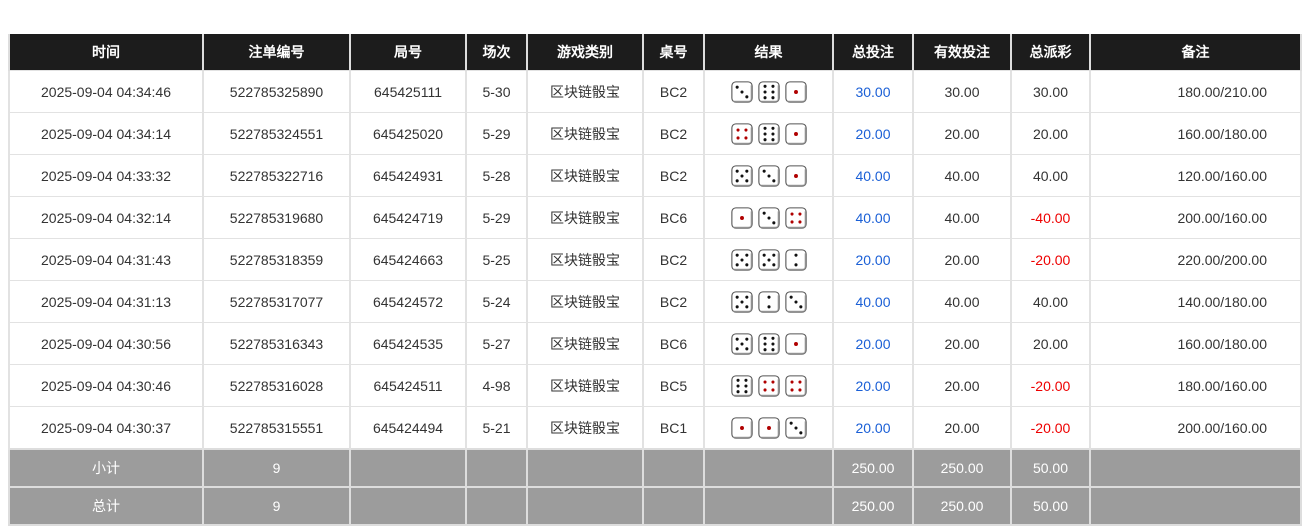 Image resolution: width=1303 pixels, height=528 pixels. I want to click on cell-session: 5-28, so click(496, 175).